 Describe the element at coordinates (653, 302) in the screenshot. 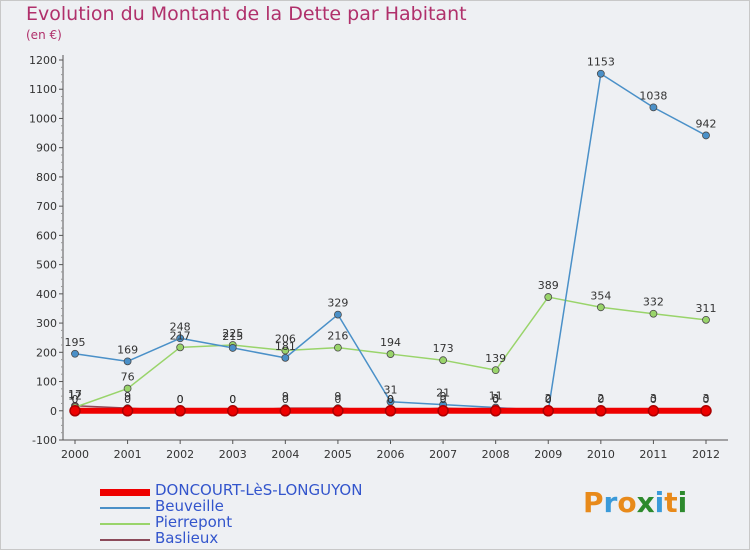

I see `data-label: 332` at that location.